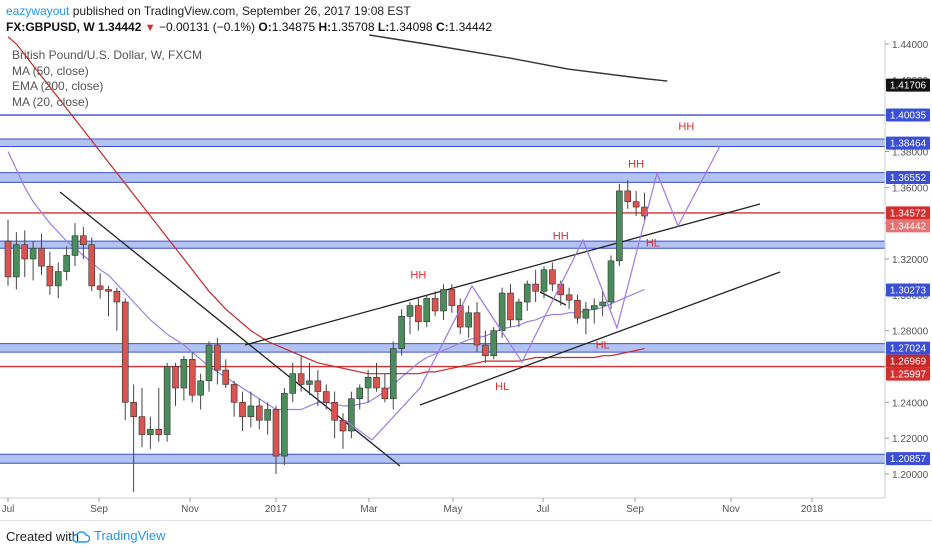  Describe the element at coordinates (119, 535) in the screenshot. I see `brand-link: TradingView` at that location.